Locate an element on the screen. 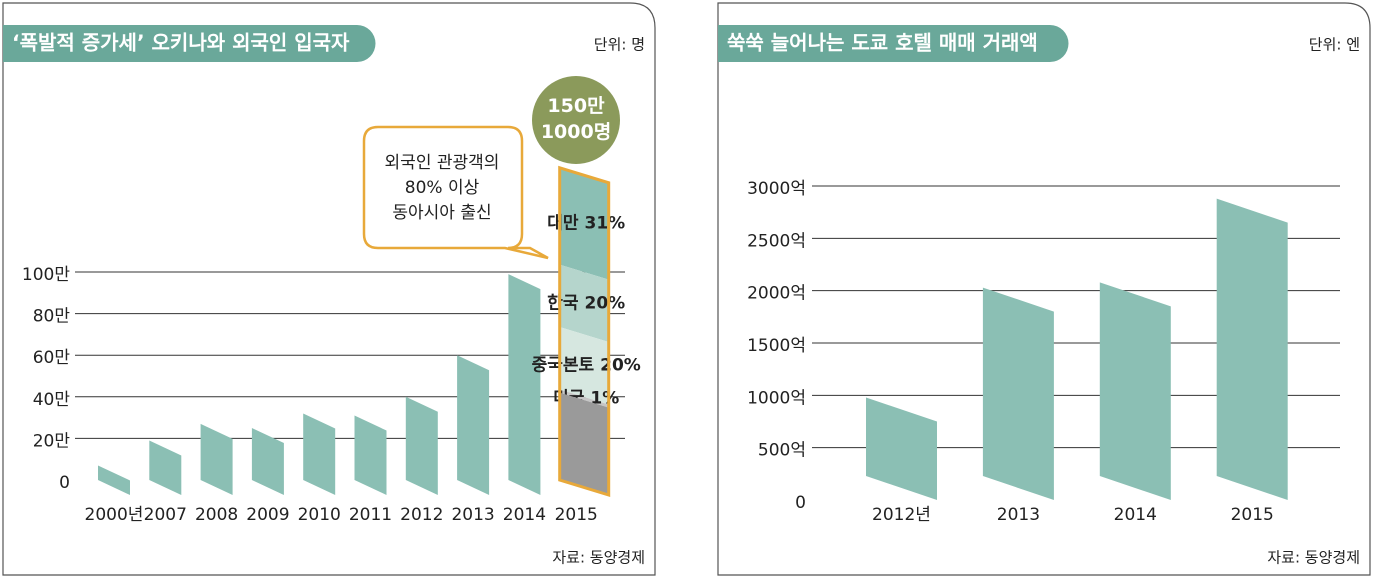 This screenshot has width=1377, height=580. x-tick-label: 2012년 is located at coordinates (901, 515).